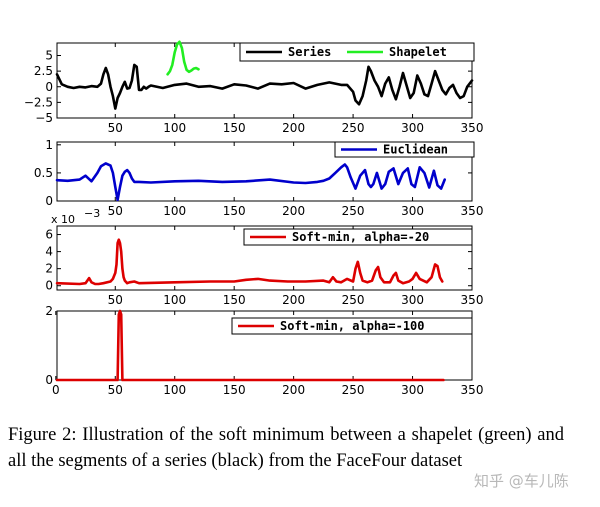 This screenshot has width=600, height=507. What do you see at coordinates (174, 128) in the screenshot?
I see `panel-1-xtick-label-100: 100` at bounding box center [174, 128].